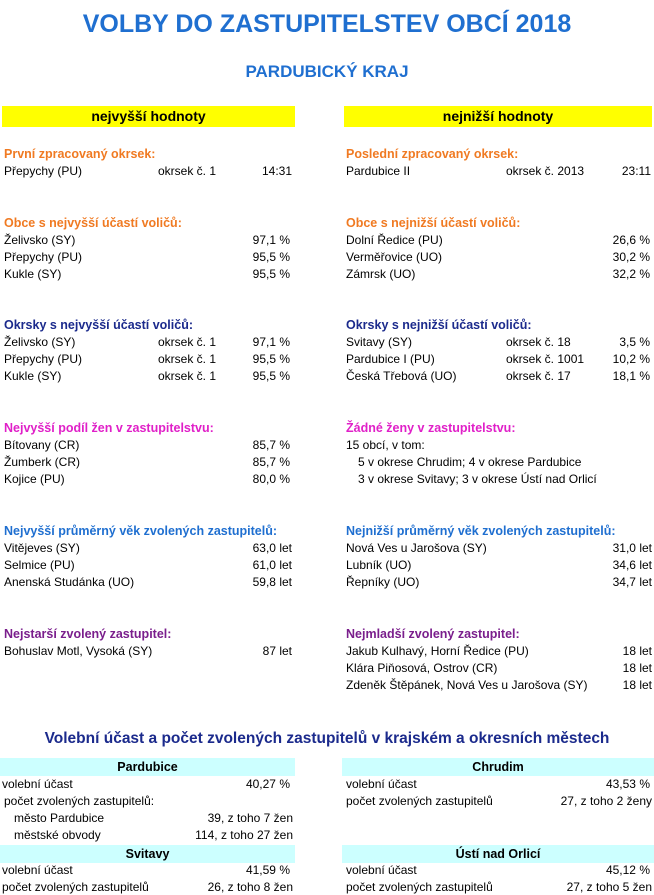  Describe the element at coordinates (538, 342) in the screenshot. I see `list-item-district: okrsek č. 18` at that location.